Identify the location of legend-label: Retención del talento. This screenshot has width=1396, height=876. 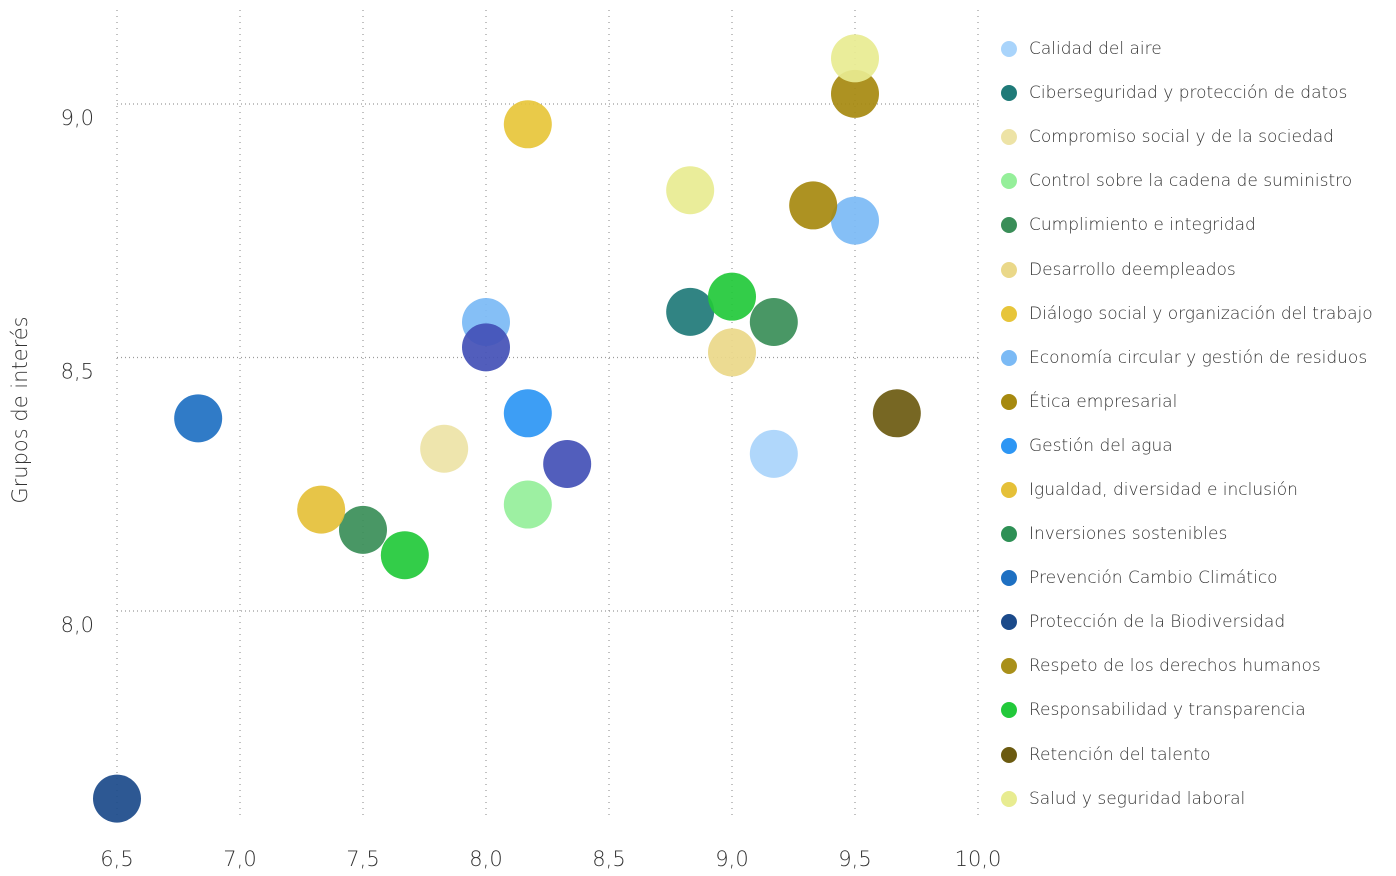
(1120, 754).